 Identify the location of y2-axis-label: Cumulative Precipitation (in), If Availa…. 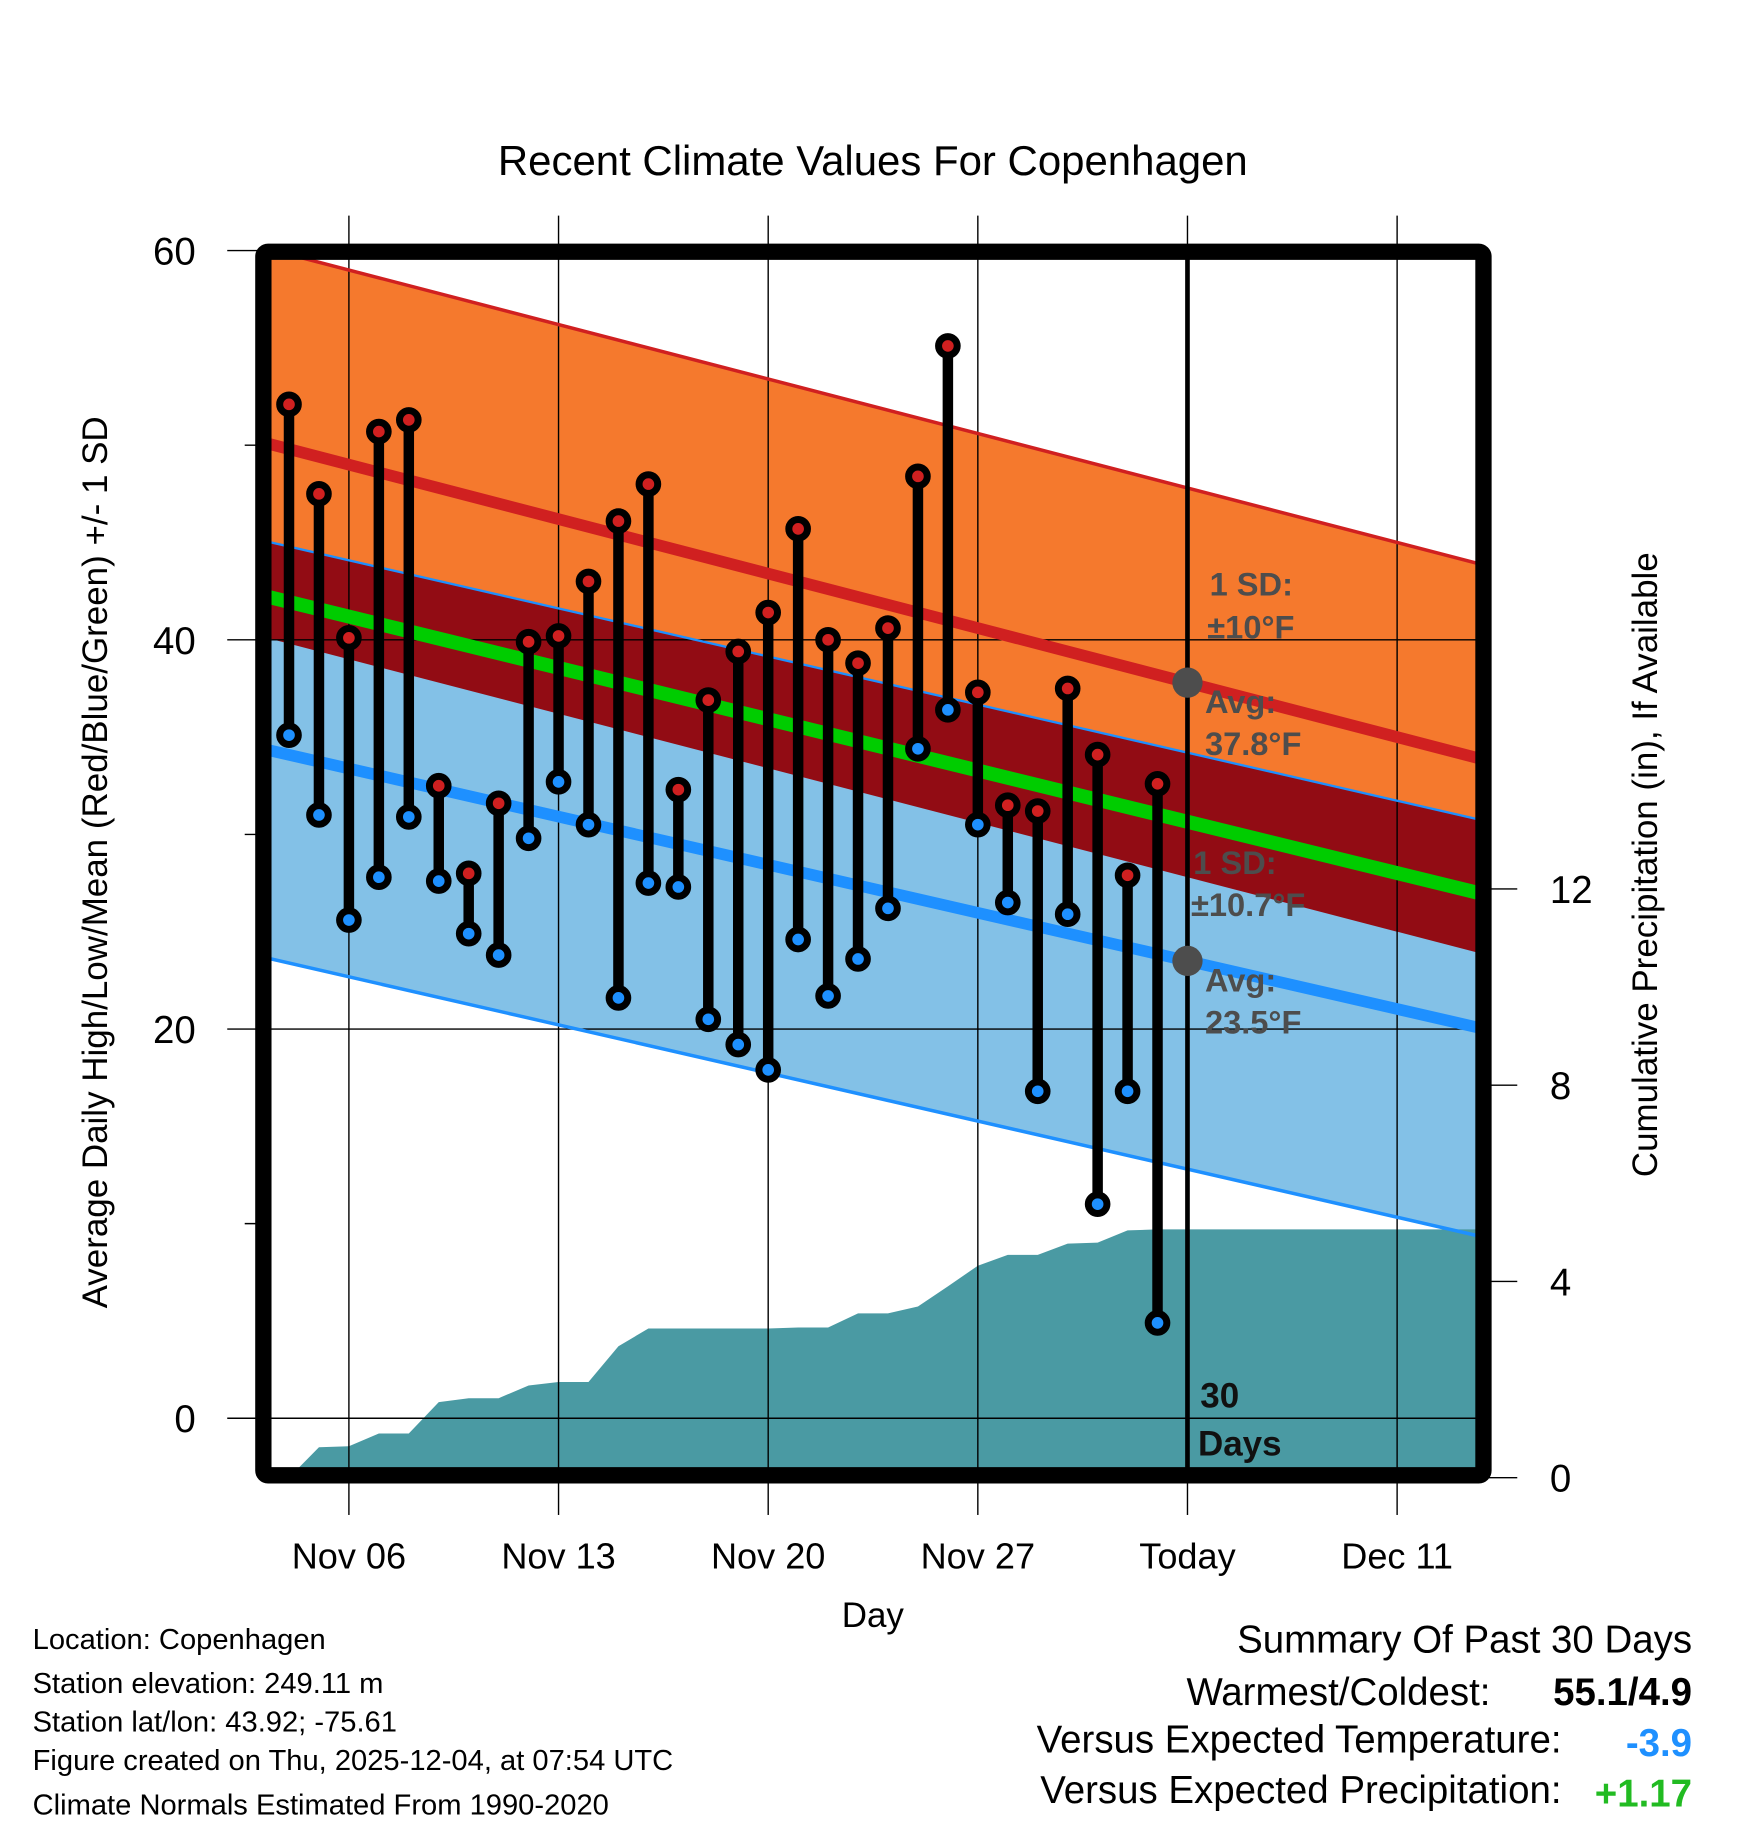
(1645, 864).